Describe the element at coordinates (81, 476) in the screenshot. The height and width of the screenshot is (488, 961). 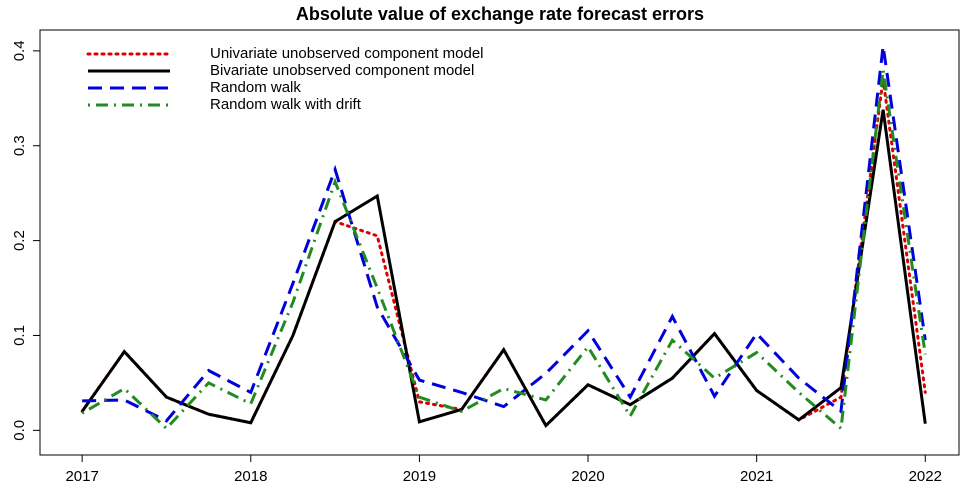
I see `x-tick-label: 2017` at that location.